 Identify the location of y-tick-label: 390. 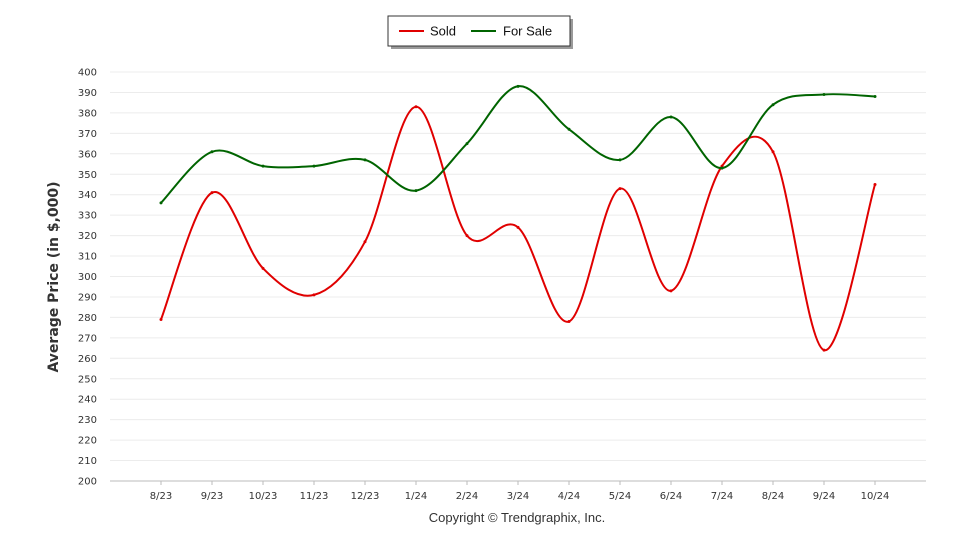
(87, 93).